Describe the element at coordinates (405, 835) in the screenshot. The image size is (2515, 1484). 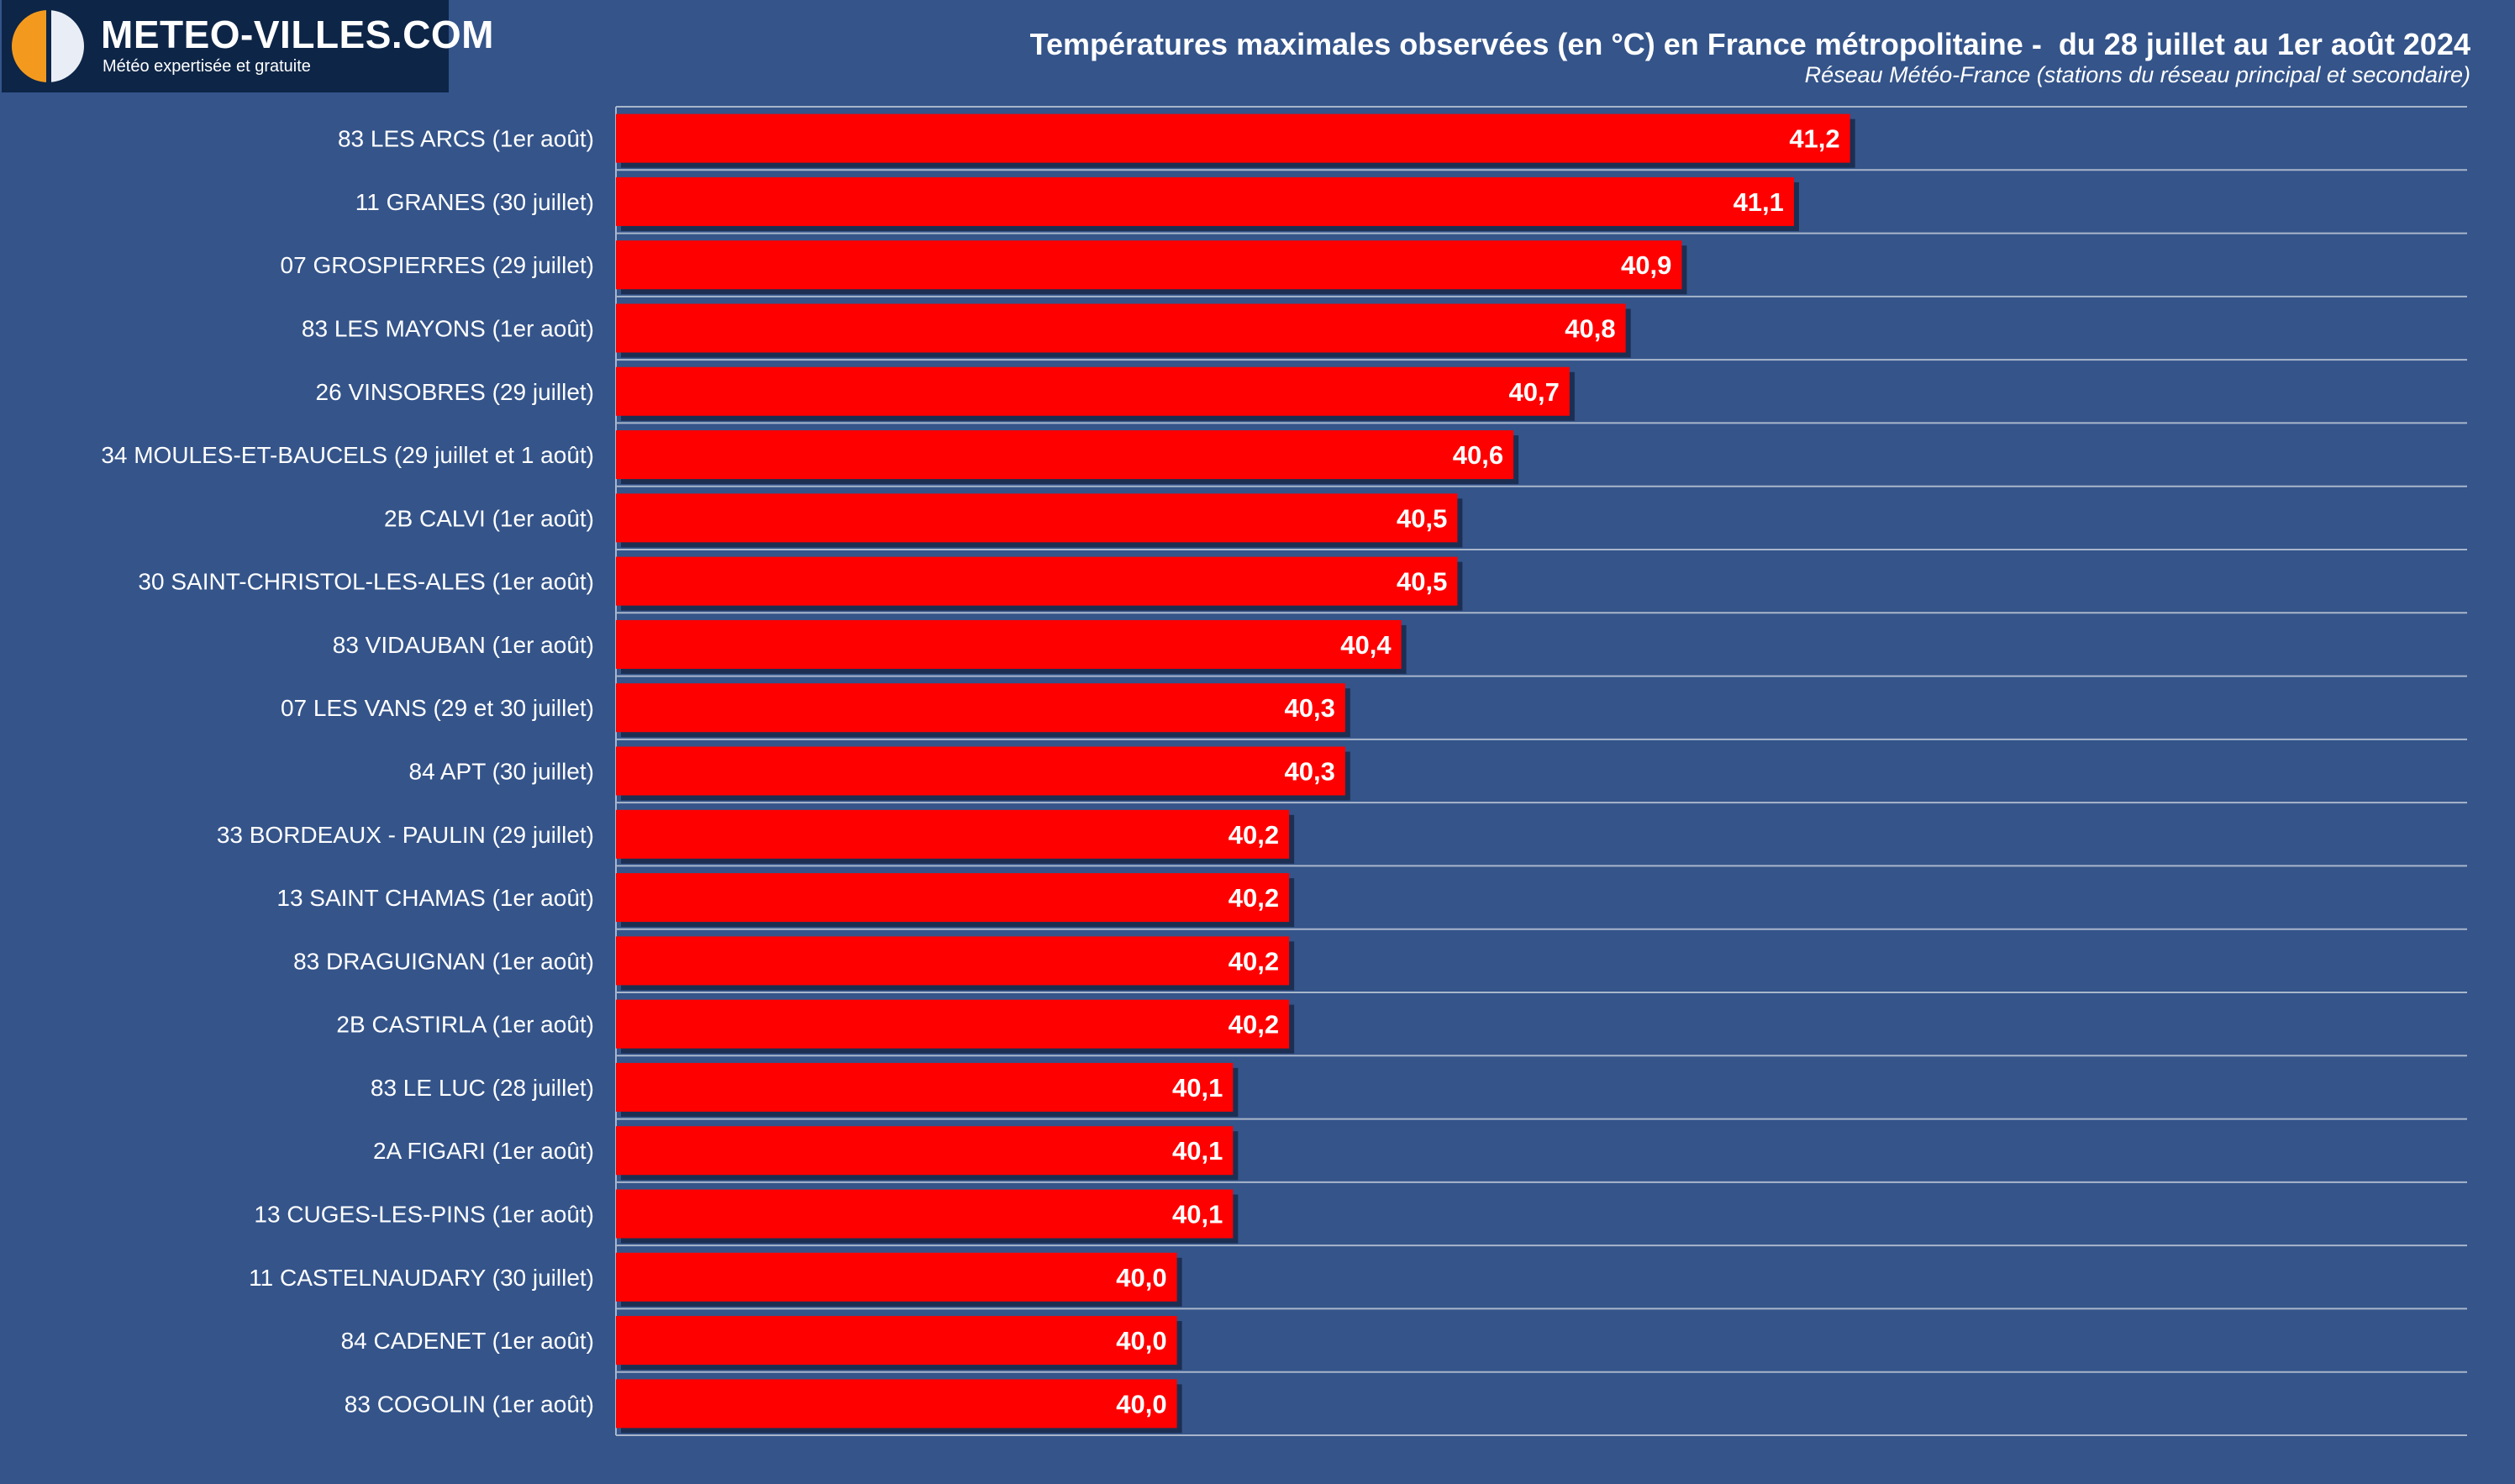
I see `category-label: 33 BORDEAUX - PAULIN (29 juillet)` at that location.